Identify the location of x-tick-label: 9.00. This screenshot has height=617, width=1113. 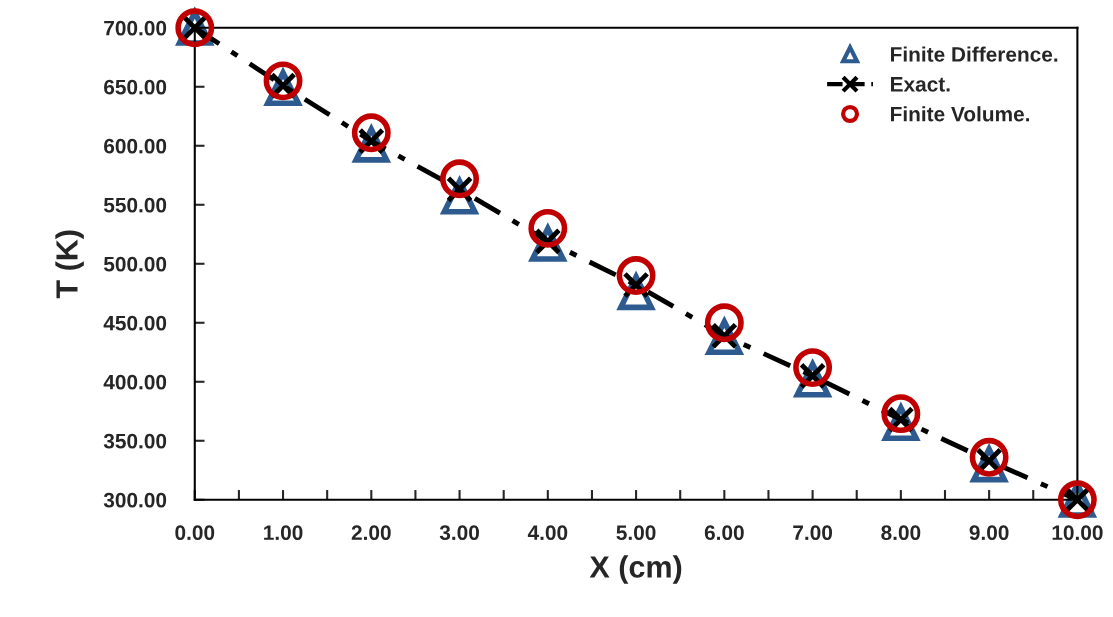
(989, 533).